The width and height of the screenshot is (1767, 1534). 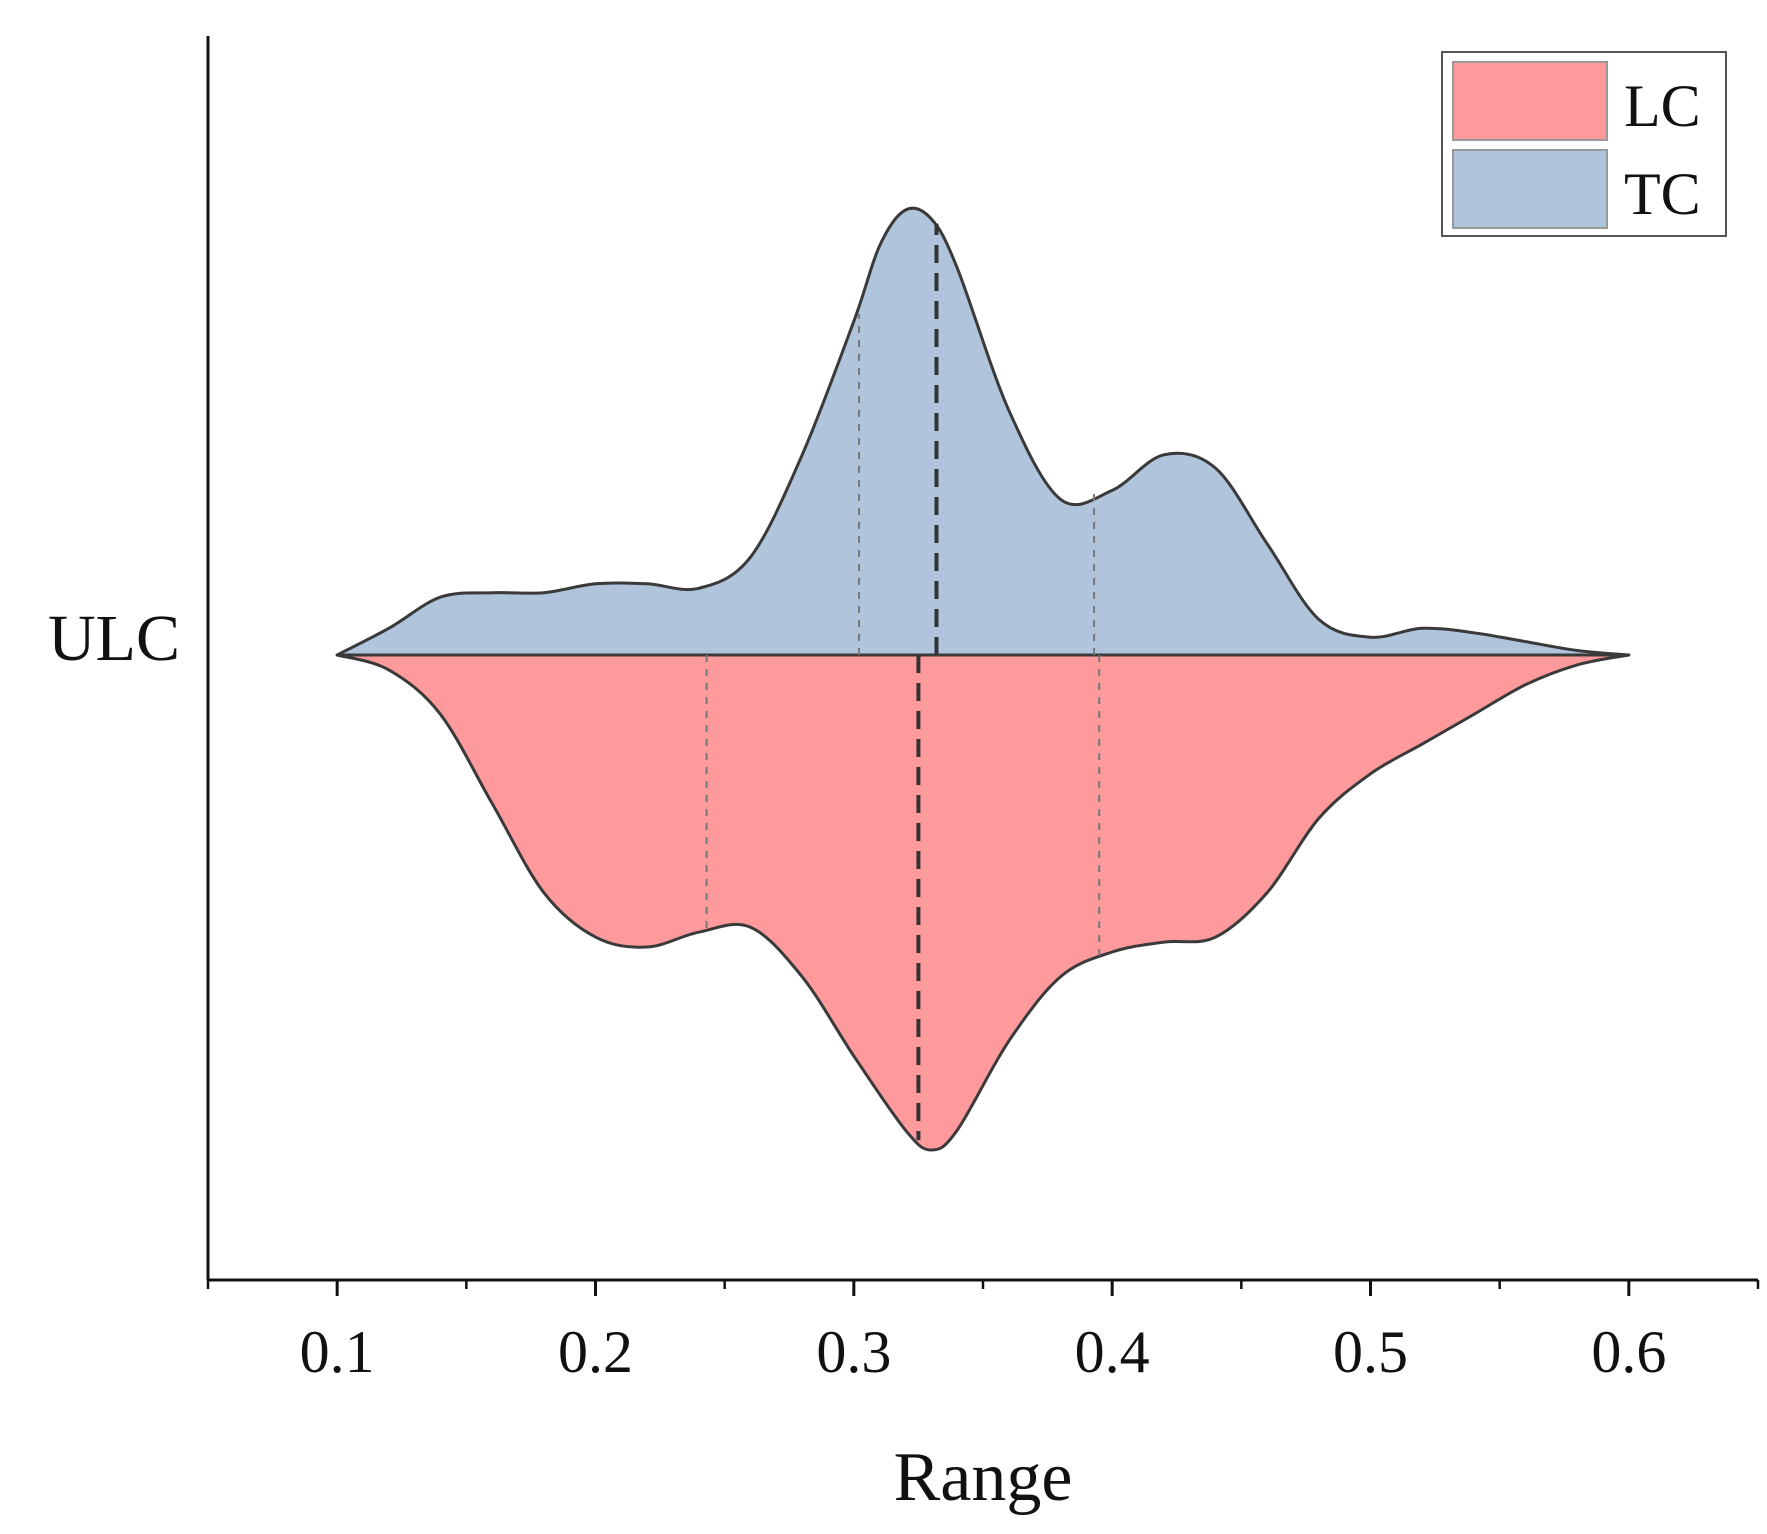 What do you see at coordinates (1662, 106) in the screenshot?
I see `legend-label-lc: LC` at bounding box center [1662, 106].